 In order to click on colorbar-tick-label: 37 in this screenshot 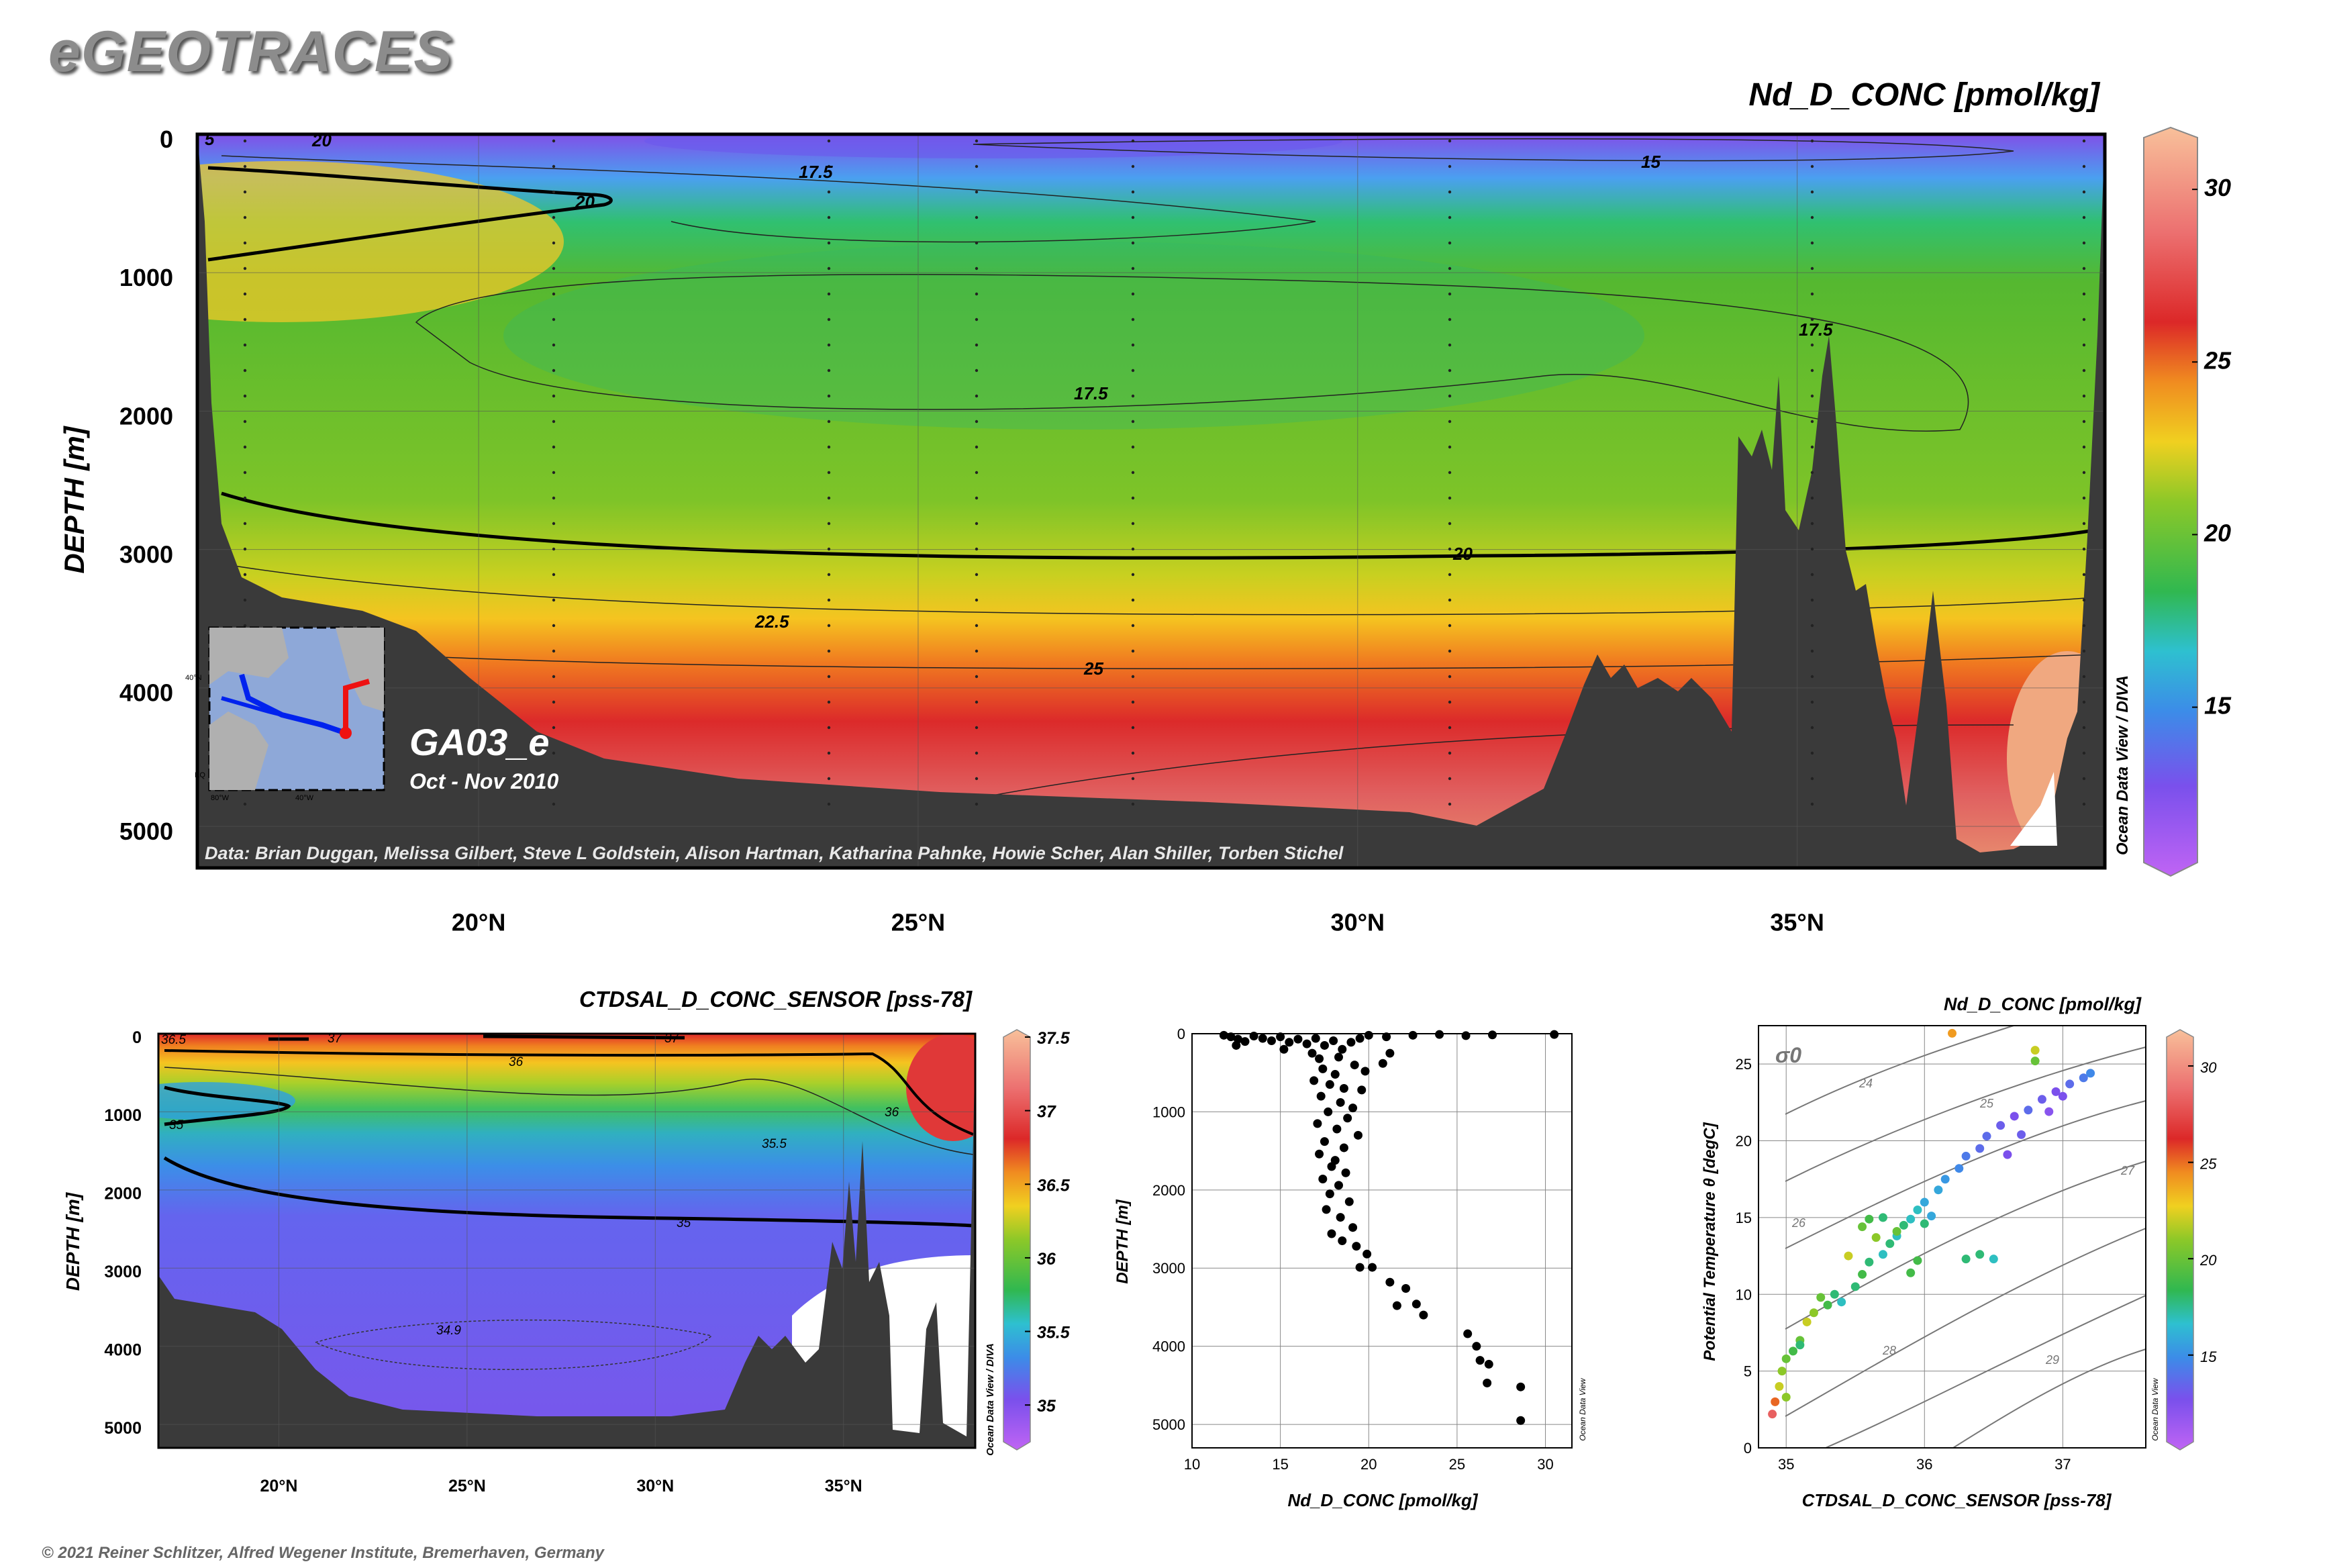, I will do `click(1046, 1112)`.